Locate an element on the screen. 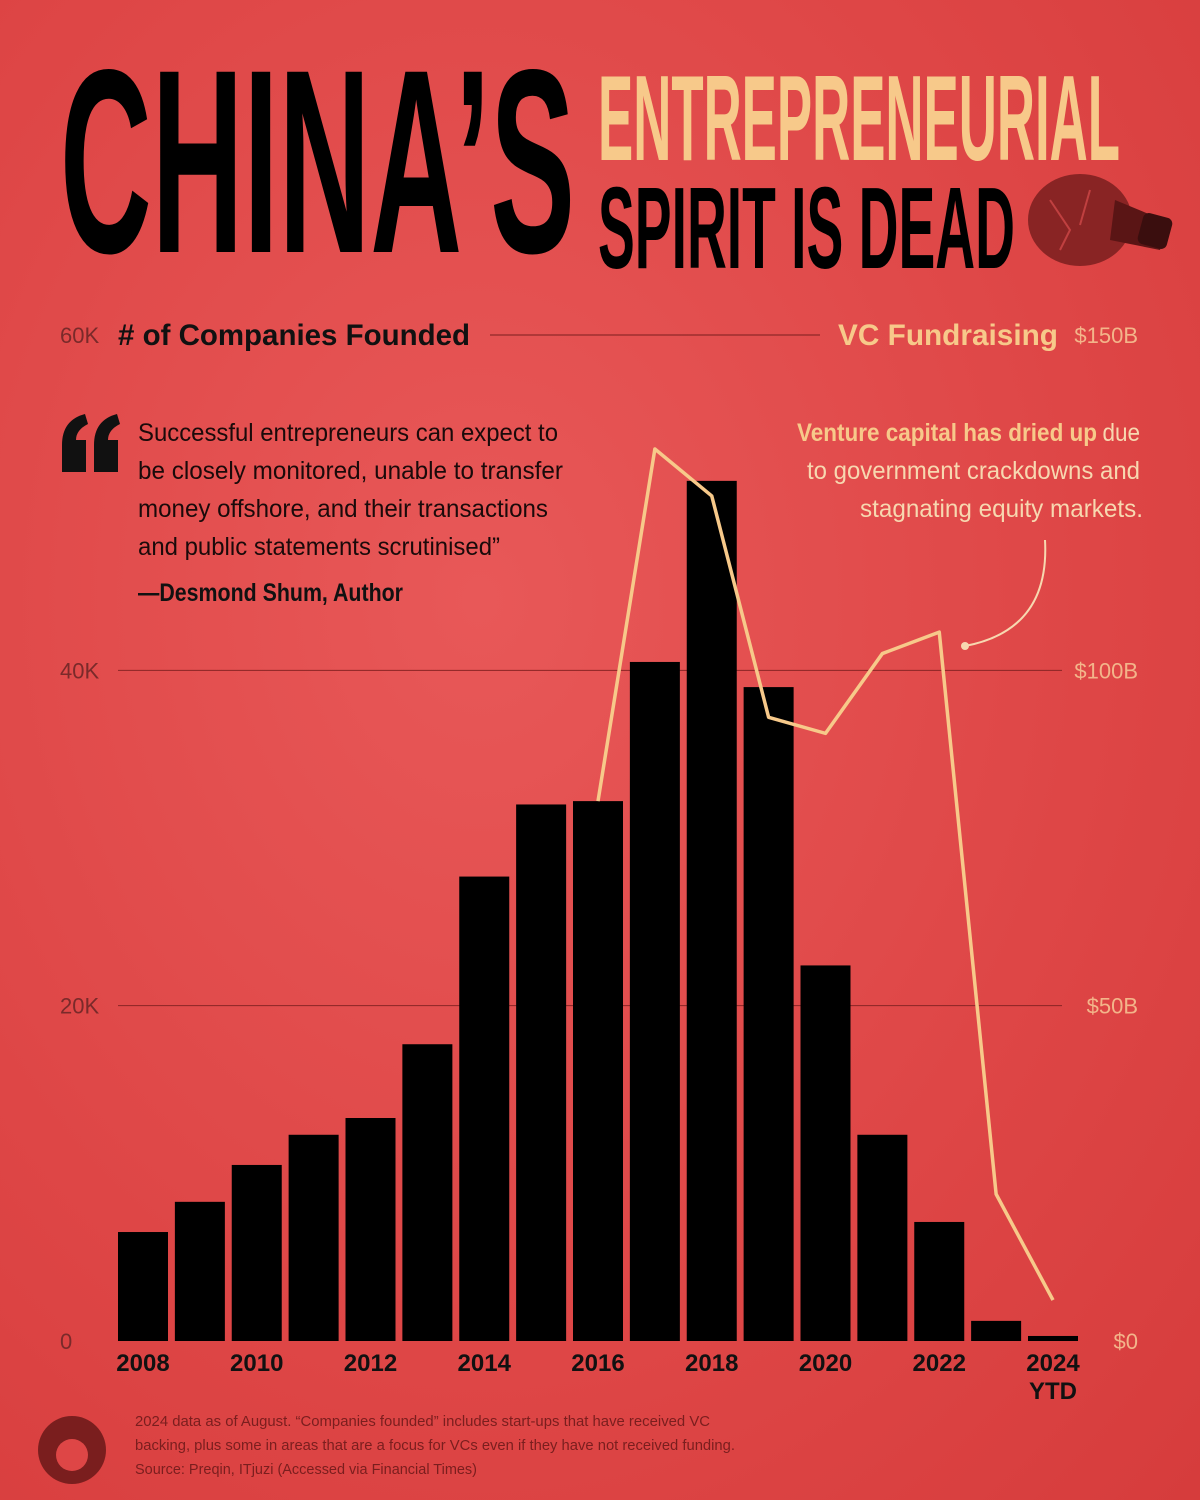  quote-text: and public statements scrutinised” is located at coordinates (319, 547).